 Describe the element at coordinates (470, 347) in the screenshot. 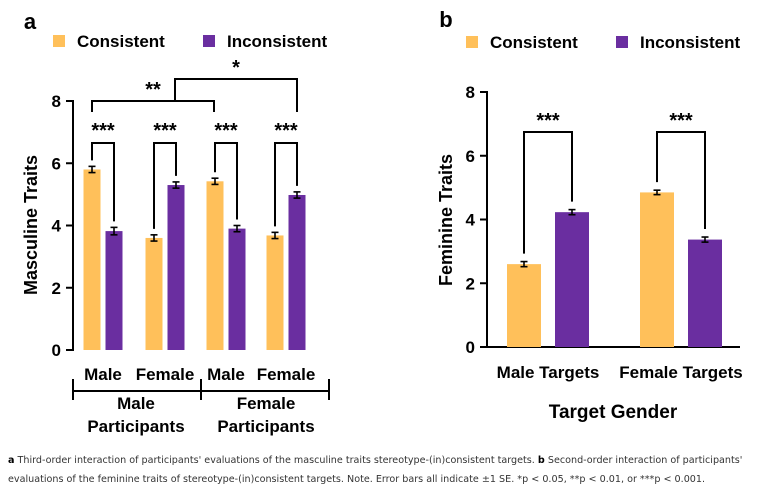

I see `panel-b-y-tick-label-0: 0` at that location.